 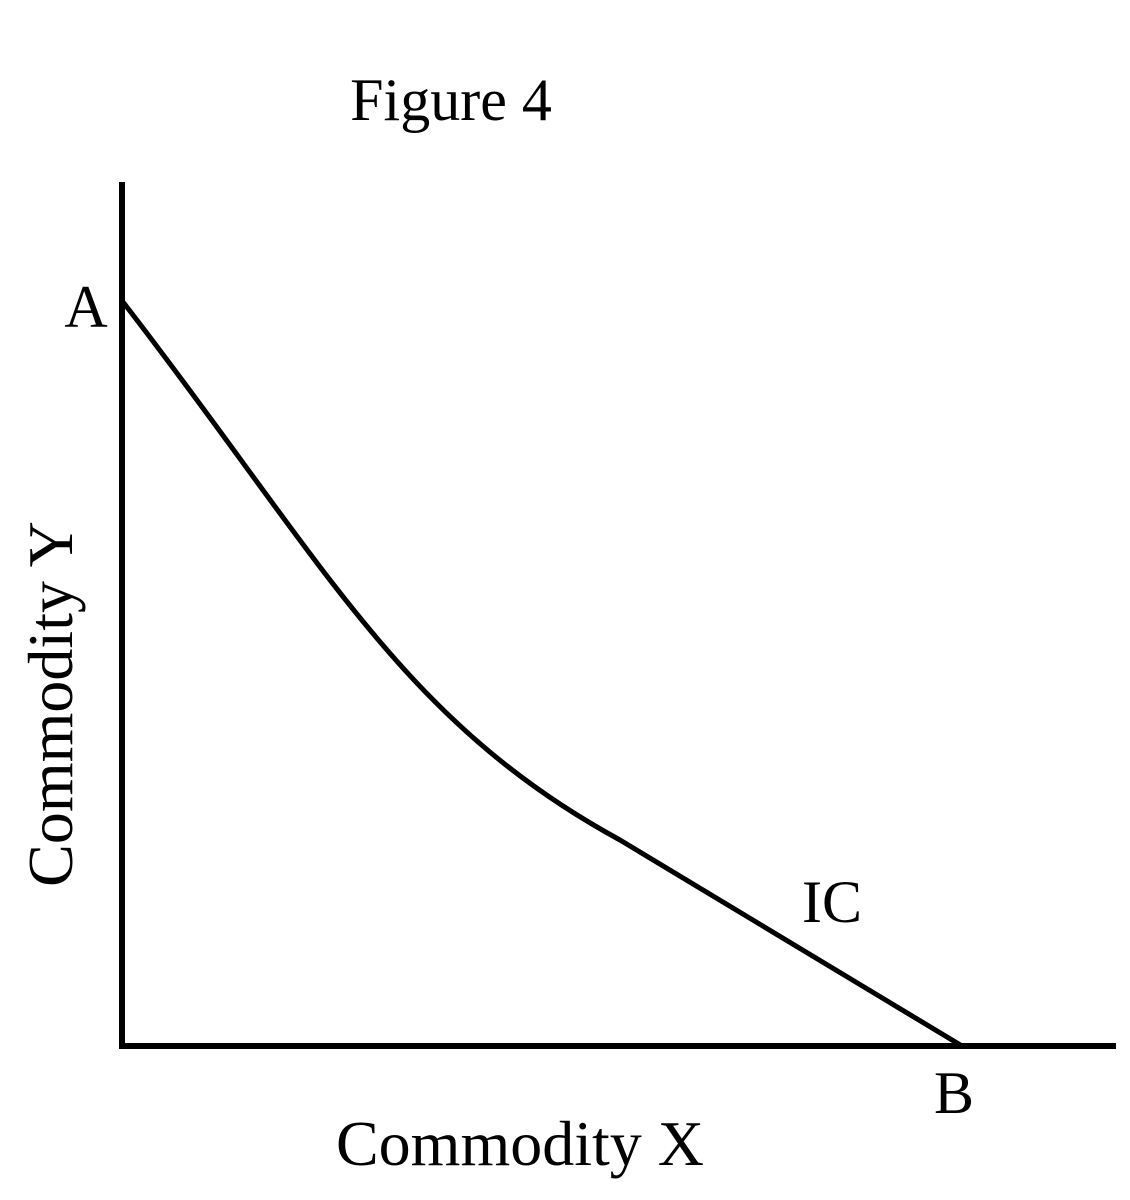 I want to click on curve-label: IC, so click(x=832, y=902).